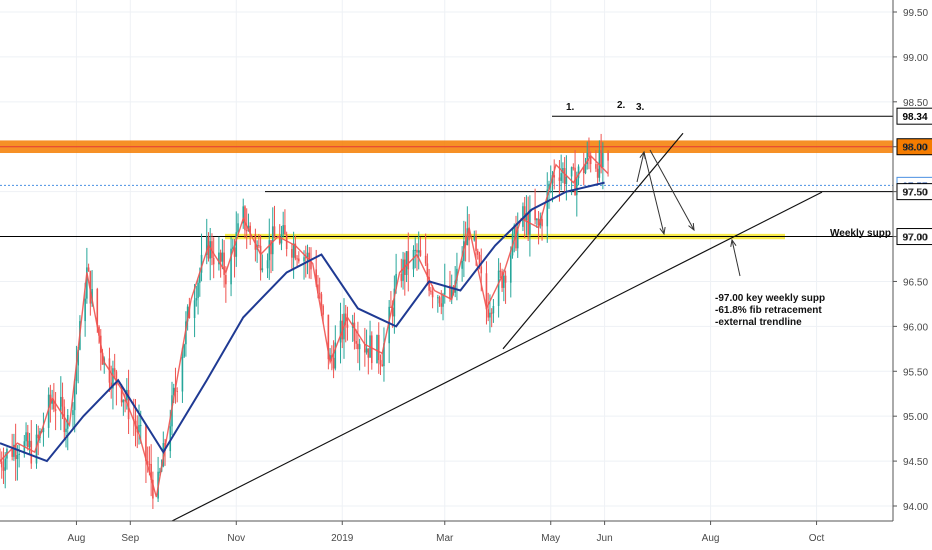  I want to click on y-tick-label: 99.00, so click(915, 58).